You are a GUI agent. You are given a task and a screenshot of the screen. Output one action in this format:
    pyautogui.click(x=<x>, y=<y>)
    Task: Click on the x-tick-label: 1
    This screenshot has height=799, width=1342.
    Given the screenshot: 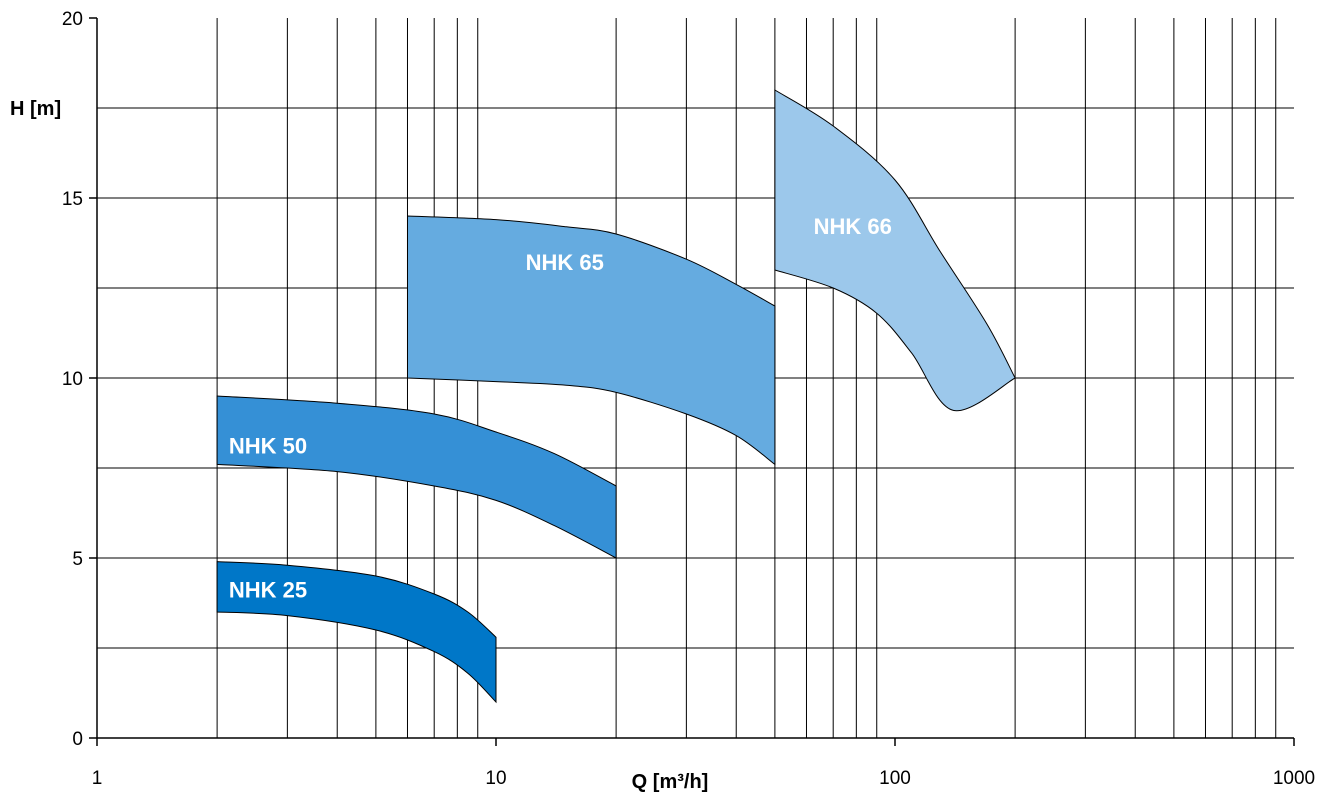 What is the action you would take?
    pyautogui.click(x=97, y=778)
    